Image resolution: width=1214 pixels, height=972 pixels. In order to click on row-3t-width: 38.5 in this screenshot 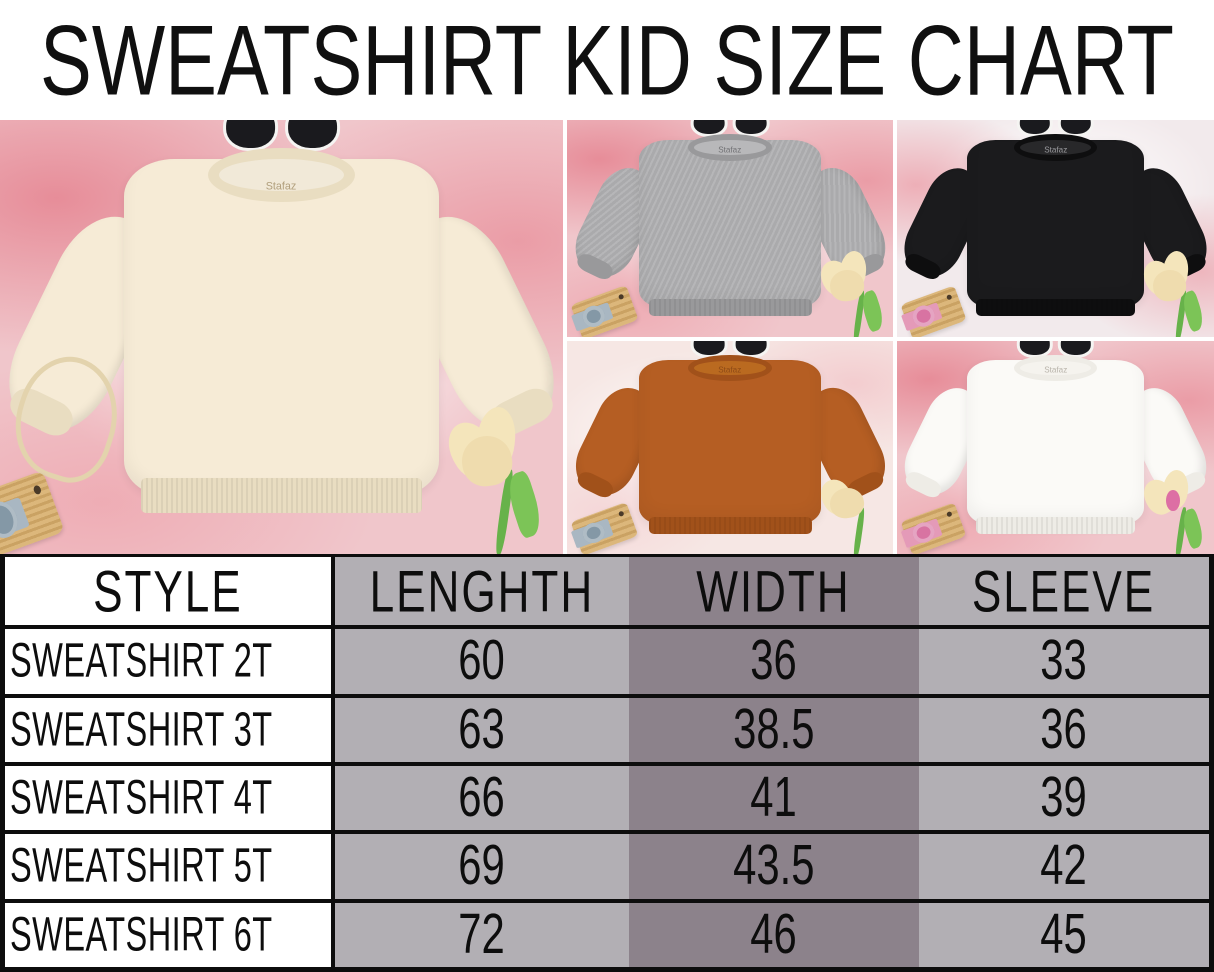, I will do `click(773, 727)`.